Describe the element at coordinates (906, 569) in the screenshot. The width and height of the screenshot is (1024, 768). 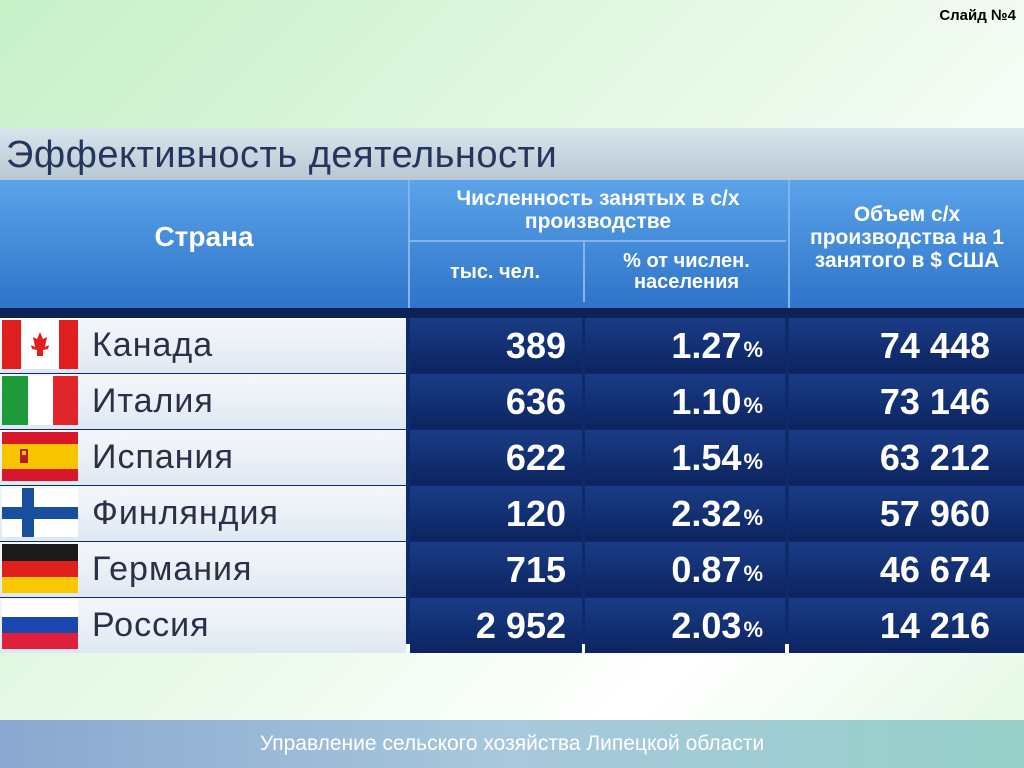
I see `volume-value: 46 674` at that location.